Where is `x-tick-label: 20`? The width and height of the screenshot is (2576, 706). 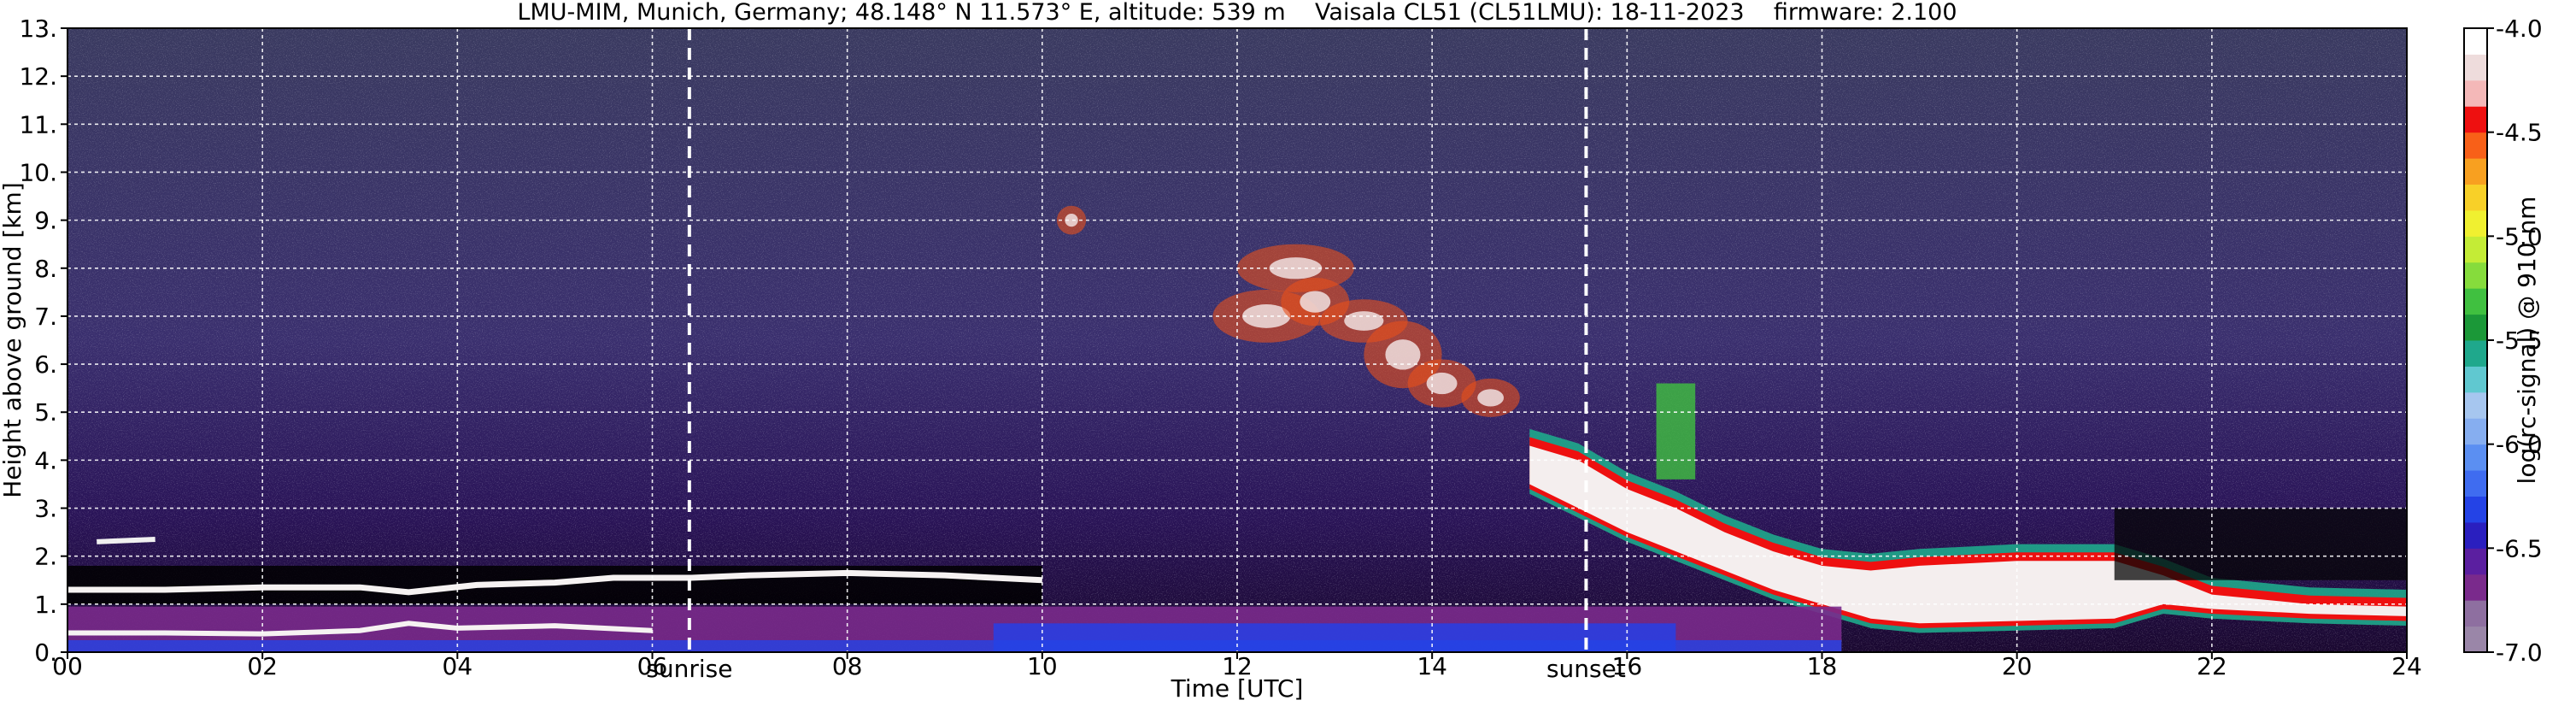
x-tick-label: 20 is located at coordinates (2017, 666).